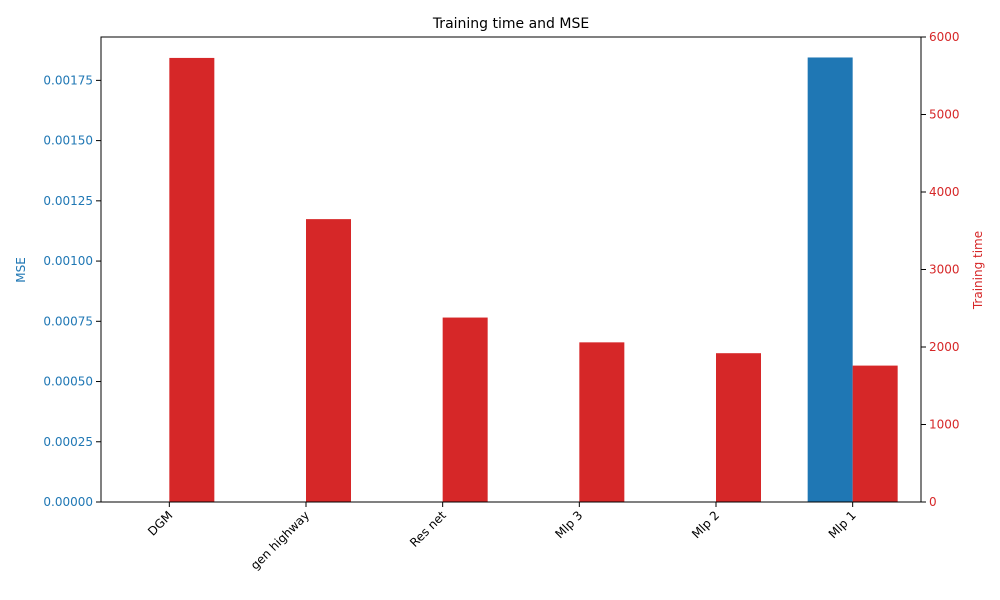  I want to click on right-tick-label: 1000, so click(944, 425).